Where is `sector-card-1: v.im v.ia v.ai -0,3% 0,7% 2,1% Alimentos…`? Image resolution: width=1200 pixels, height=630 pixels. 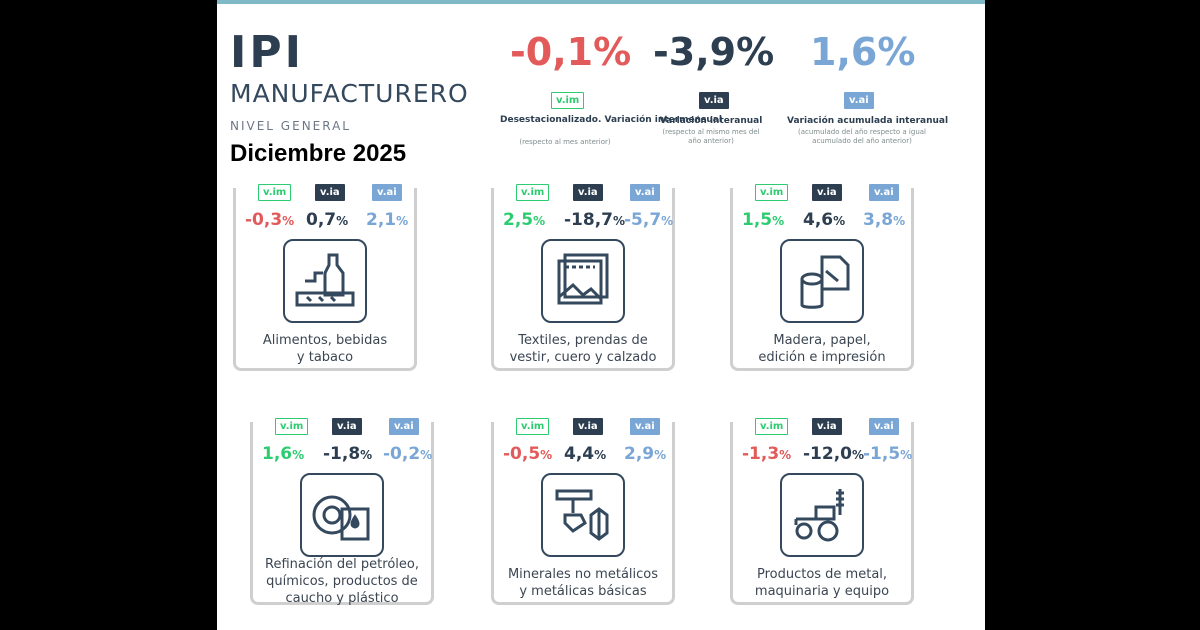
sector-card-1: v.im v.ia v.ai -0,3% 0,7% 2,1% Alimentos… is located at coordinates (325, 277).